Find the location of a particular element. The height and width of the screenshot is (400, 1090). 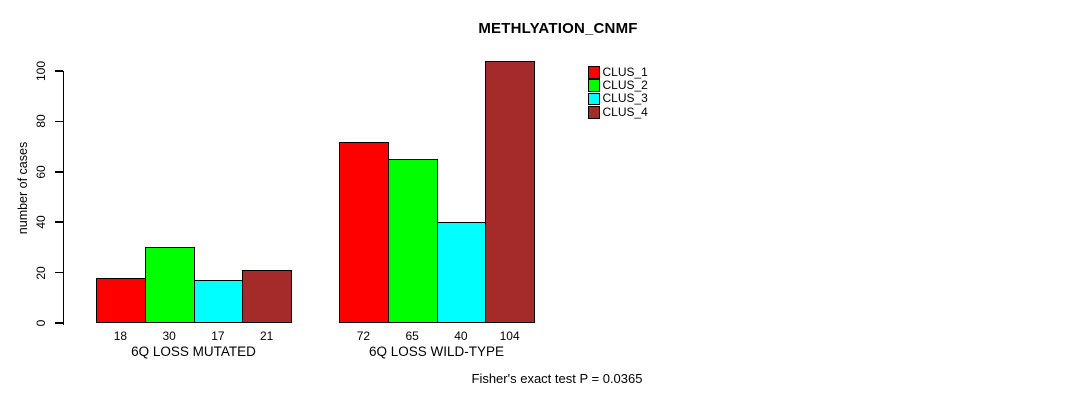

bar-value-label: 65 is located at coordinates (412, 336).